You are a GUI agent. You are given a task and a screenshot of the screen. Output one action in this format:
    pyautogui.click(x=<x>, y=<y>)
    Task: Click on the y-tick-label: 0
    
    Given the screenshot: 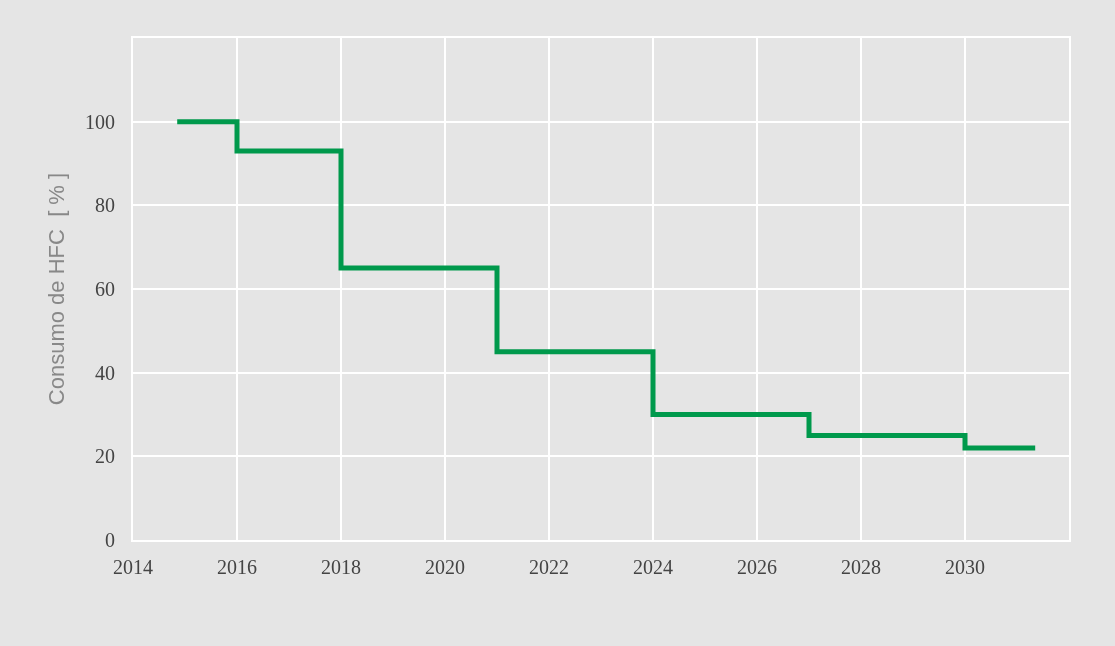 What is the action you would take?
    pyautogui.click(x=110, y=540)
    